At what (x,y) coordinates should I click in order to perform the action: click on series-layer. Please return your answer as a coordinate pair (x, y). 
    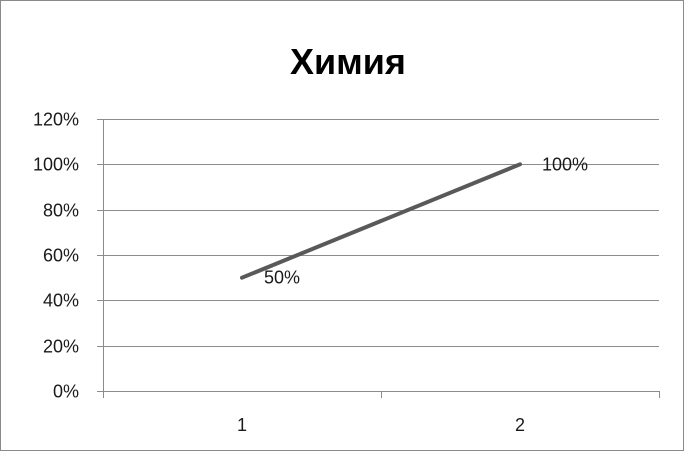
    Looking at the image, I should click on (381, 221).